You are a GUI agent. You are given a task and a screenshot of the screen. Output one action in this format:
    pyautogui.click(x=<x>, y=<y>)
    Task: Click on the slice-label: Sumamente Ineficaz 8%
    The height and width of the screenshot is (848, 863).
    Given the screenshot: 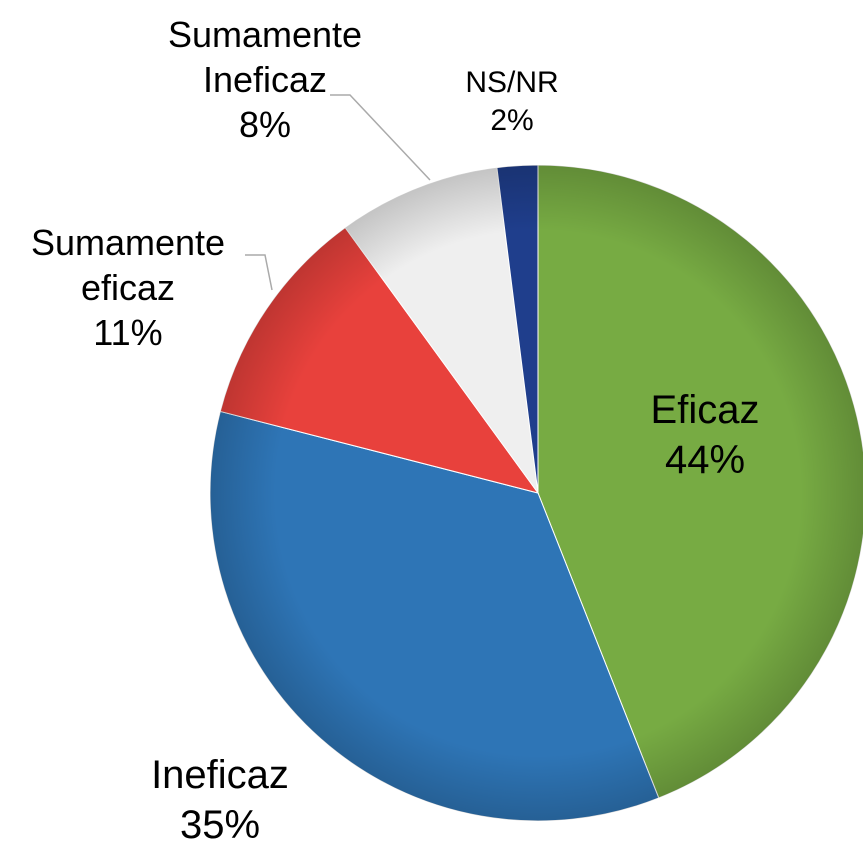 What is the action you would take?
    pyautogui.click(x=265, y=79)
    